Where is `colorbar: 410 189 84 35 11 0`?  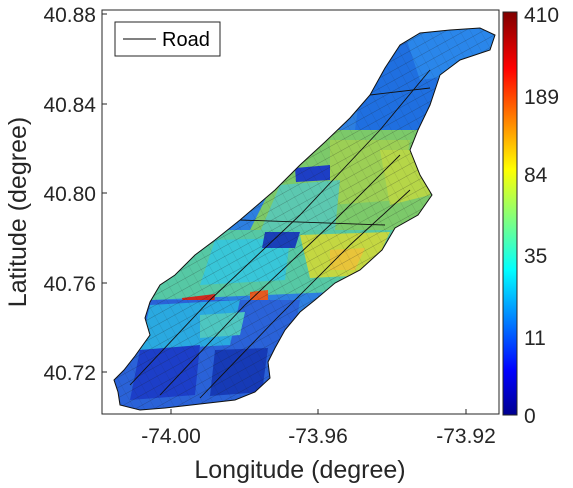
colorbar: 410 189 84 35 11 0 is located at coordinates (530, 216).